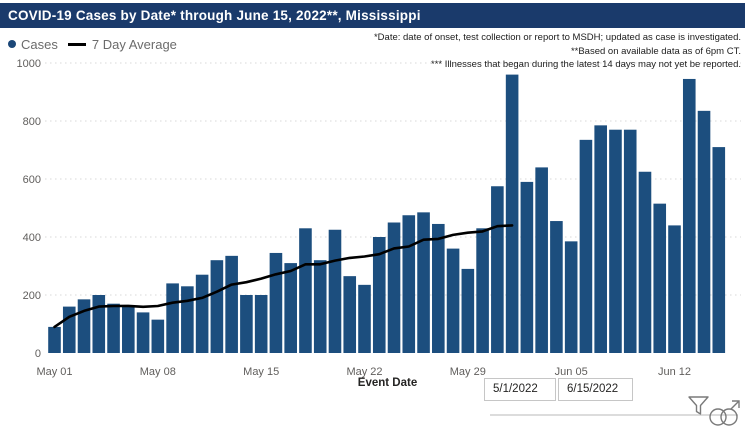  What do you see at coordinates (698, 405) in the screenshot?
I see `filter-icon` at bounding box center [698, 405].